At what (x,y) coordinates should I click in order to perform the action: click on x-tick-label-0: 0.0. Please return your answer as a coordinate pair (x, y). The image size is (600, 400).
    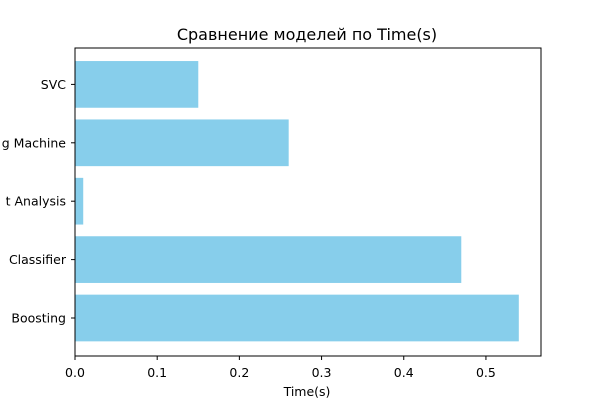
    Looking at the image, I should click on (75, 372).